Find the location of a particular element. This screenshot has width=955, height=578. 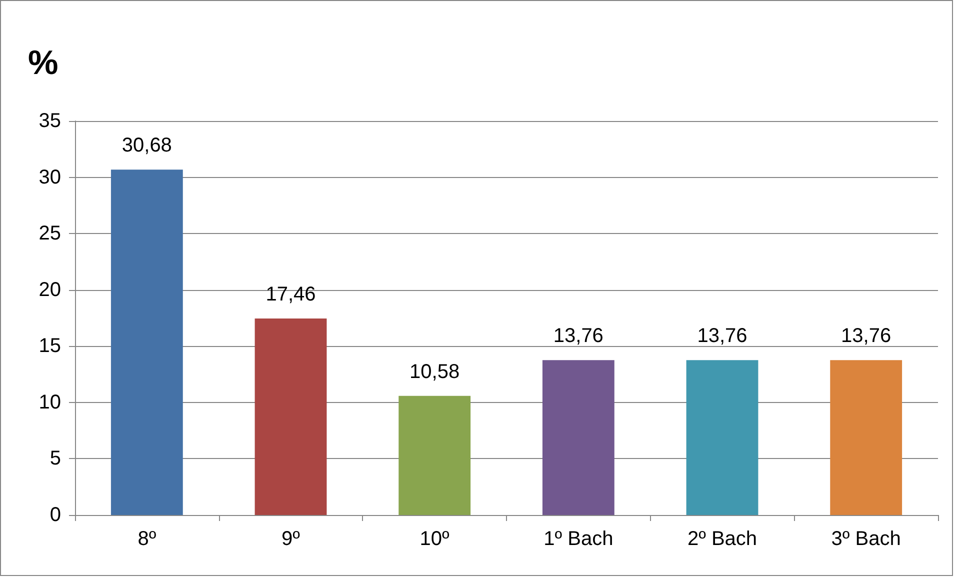

y-tick-label: 30 is located at coordinates (49, 177).